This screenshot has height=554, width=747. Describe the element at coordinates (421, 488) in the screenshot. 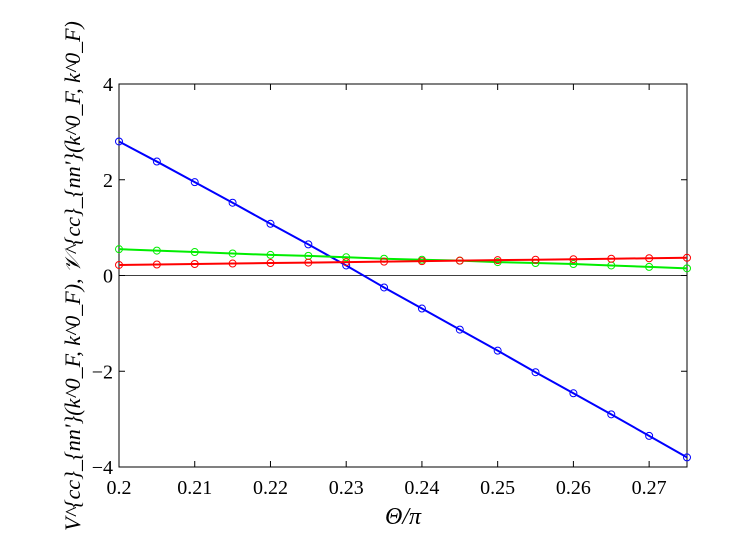

I see `x-tick-label: 0.24` at that location.